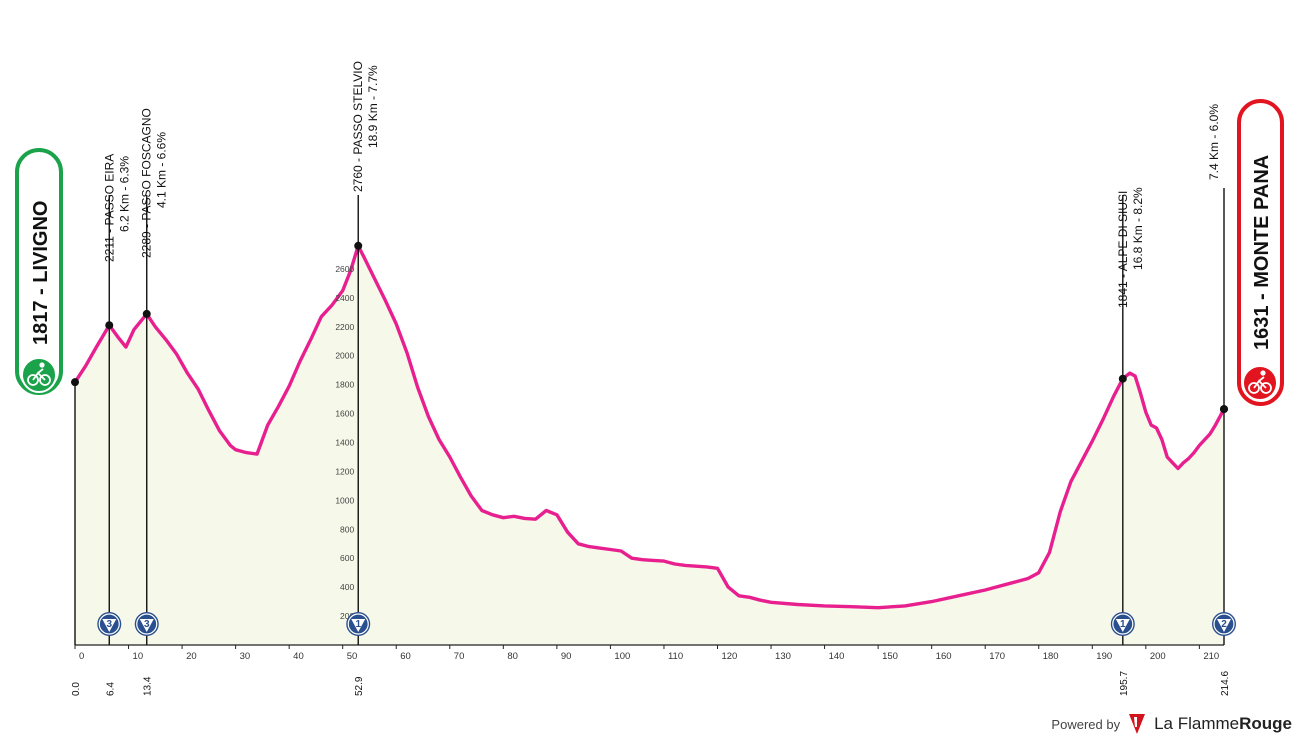 The height and width of the screenshot is (745, 1300). What do you see at coordinates (405, 656) in the screenshot?
I see `x-tick-label: 60` at bounding box center [405, 656].